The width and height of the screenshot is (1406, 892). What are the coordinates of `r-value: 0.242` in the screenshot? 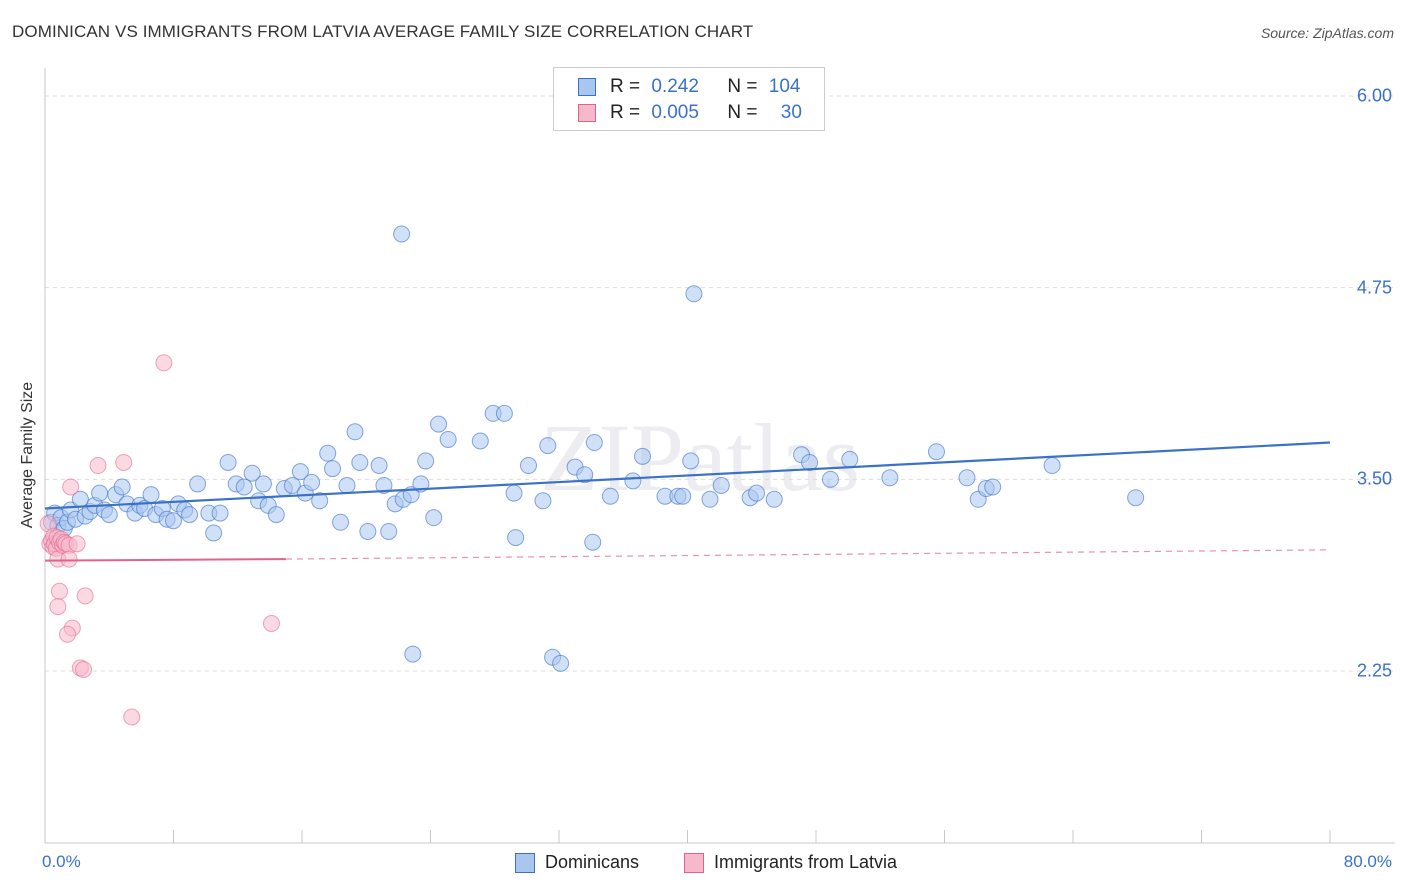 It's located at (675, 86).